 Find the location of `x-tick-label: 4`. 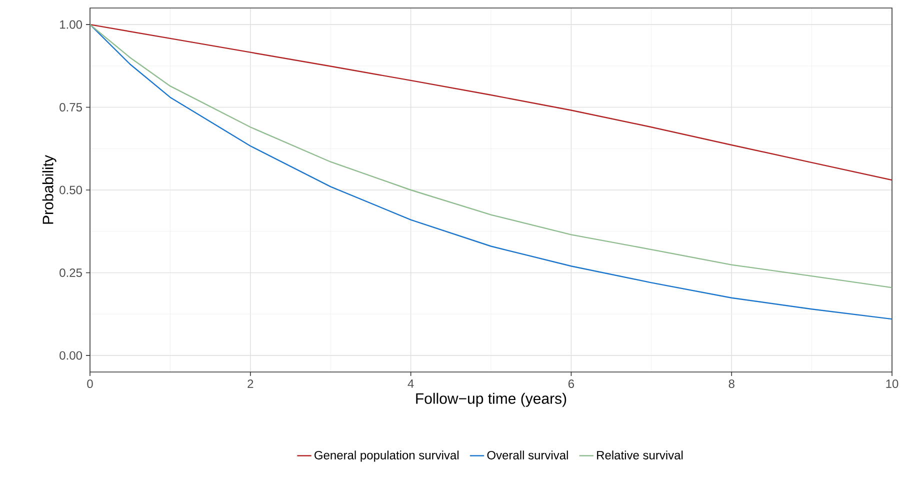

x-tick-label: 4 is located at coordinates (411, 384).